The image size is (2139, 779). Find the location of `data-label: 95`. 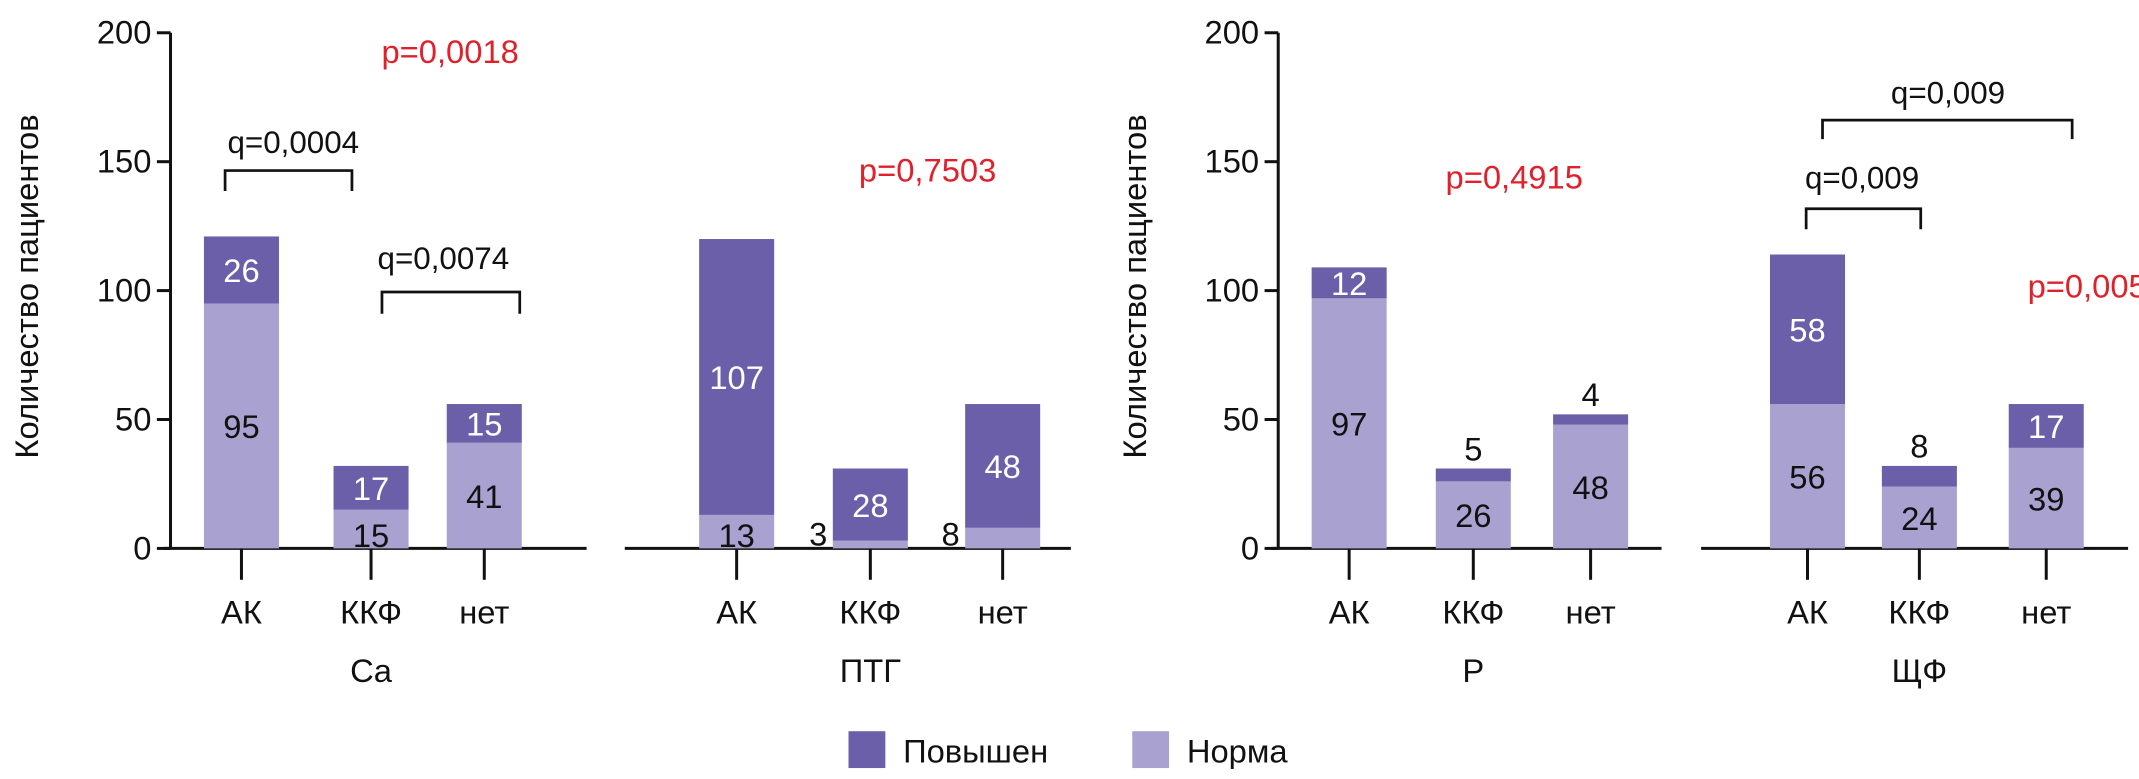

data-label: 95 is located at coordinates (241, 426).